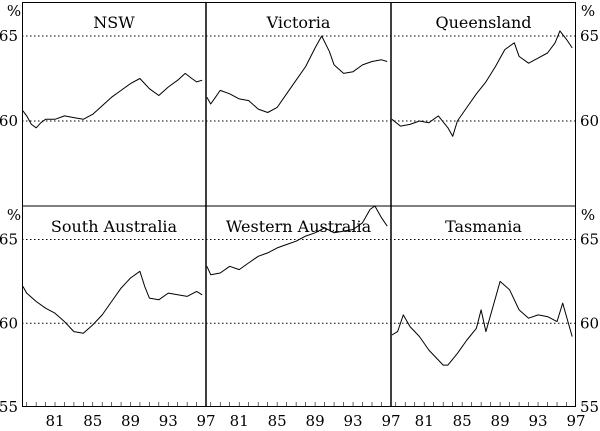  Describe the element at coordinates (297, 74) in the screenshot. I see `series-line-victoria` at that location.